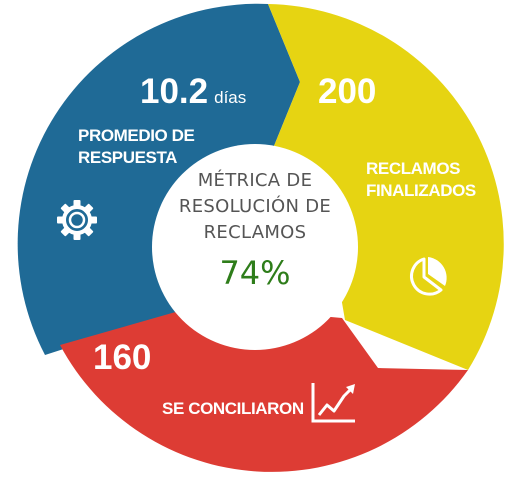 The height and width of the screenshot is (501, 513). Describe the element at coordinates (128, 157) in the screenshot. I see `response-time-label-line-2: RESPUESTA` at that location.